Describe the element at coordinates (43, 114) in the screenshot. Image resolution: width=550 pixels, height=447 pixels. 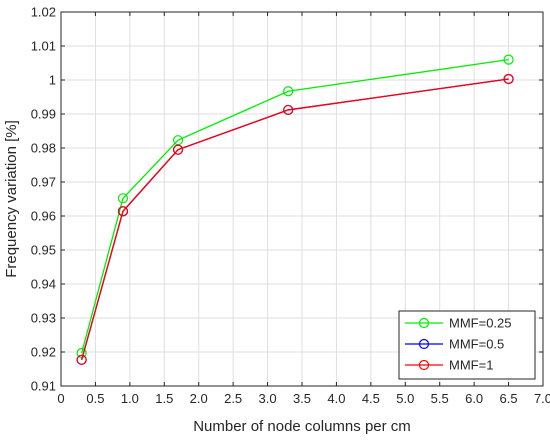
I see `y-tick-label: 0.99` at that location.